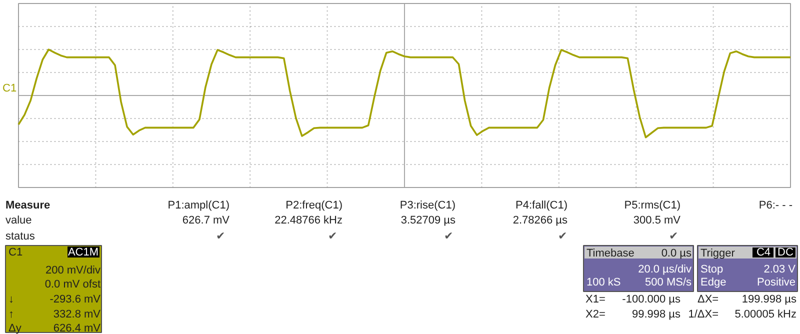 This screenshot has width=800, height=334. What do you see at coordinates (763, 252) in the screenshot?
I see `text: C4` at bounding box center [763, 252].